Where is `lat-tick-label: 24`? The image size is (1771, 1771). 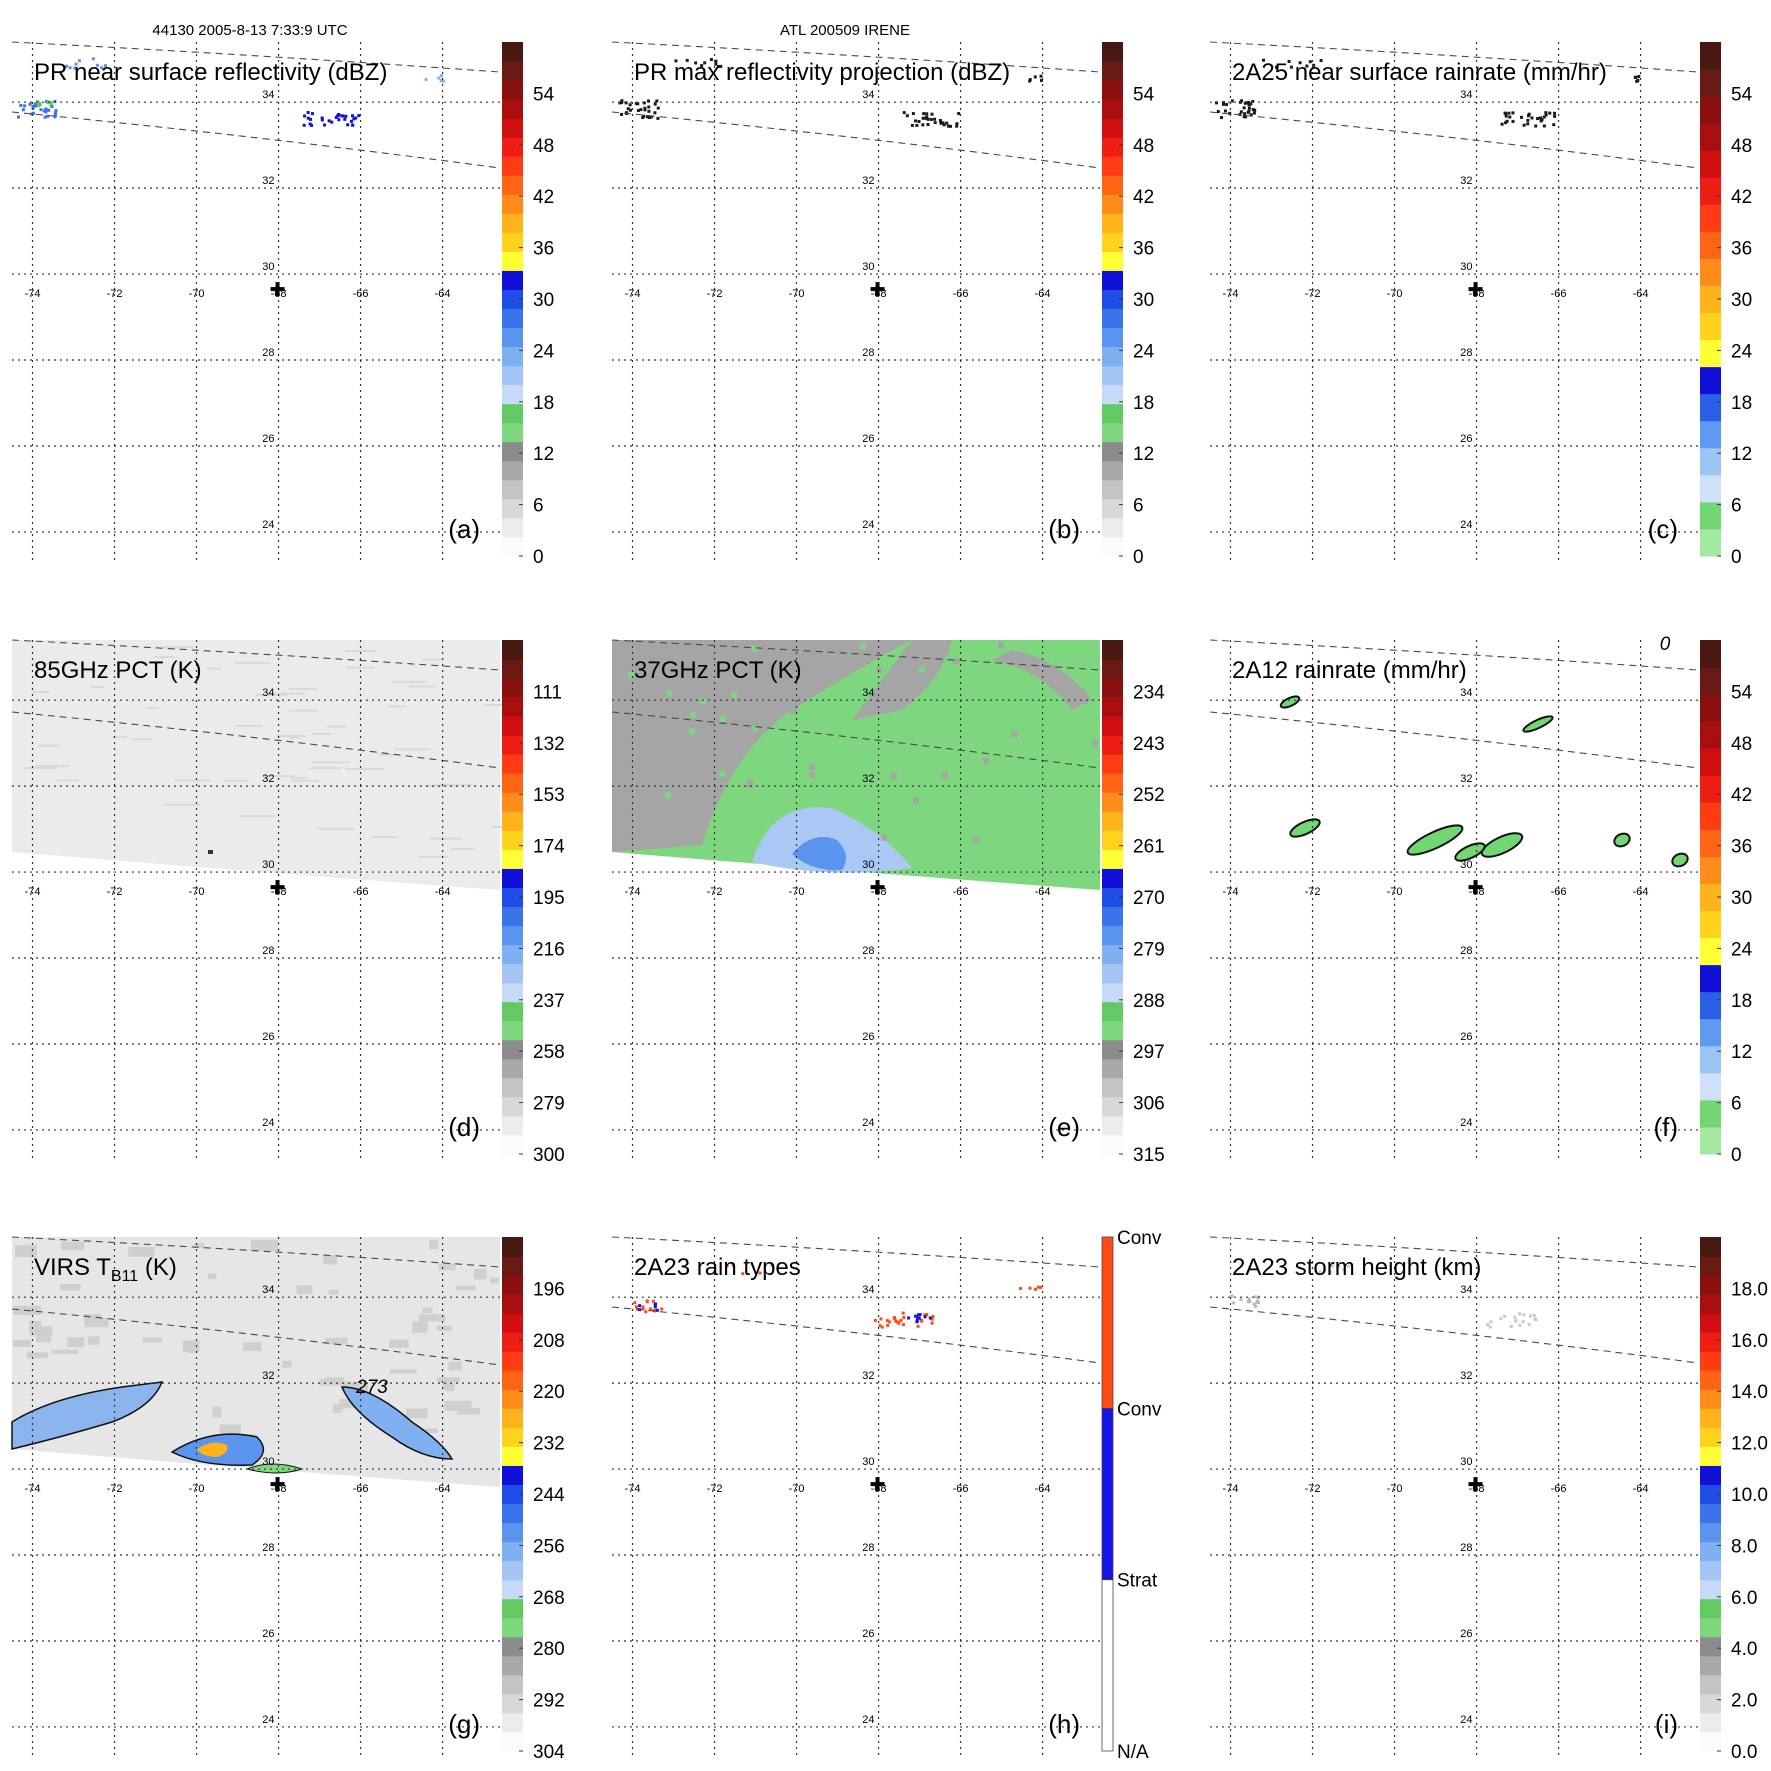 lat-tick-label: 24 is located at coordinates (1466, 525).